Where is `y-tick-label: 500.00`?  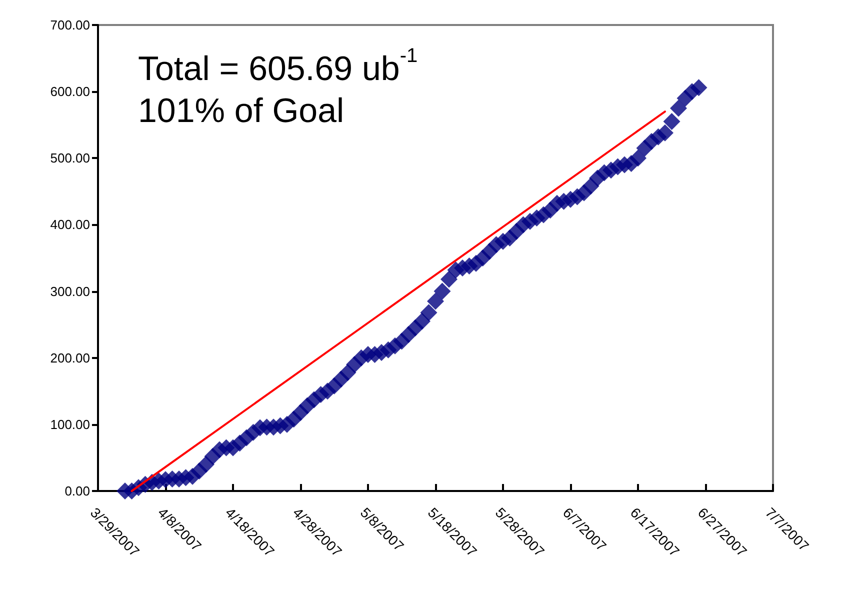 y-tick-label: 500.00 is located at coordinates (70, 158).